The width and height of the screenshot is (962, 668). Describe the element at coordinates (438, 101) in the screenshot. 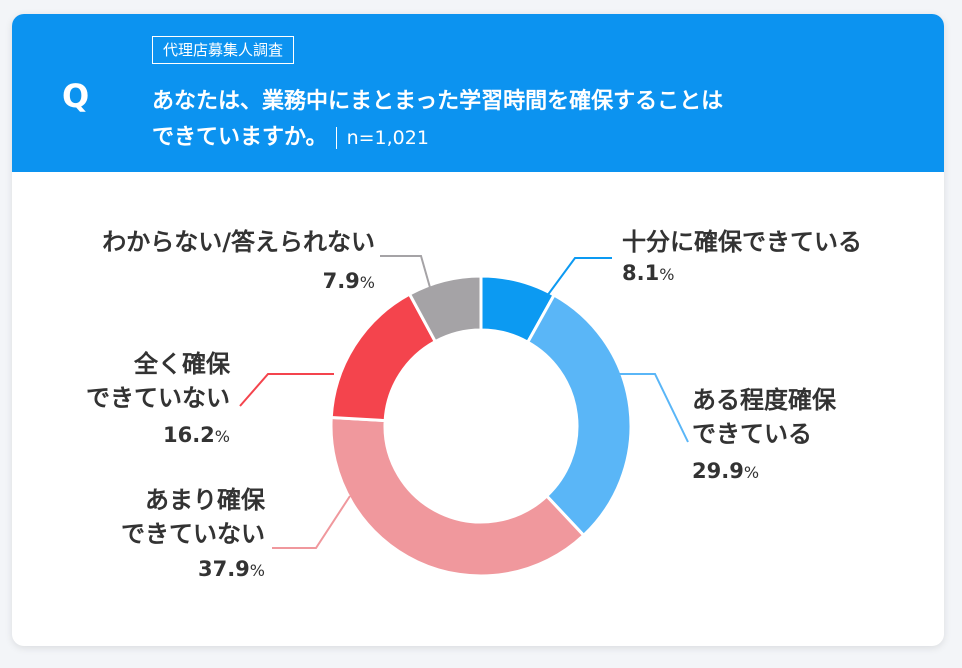

I see `question-line-1: あなたは、業務中にまとまった学習時間を確保することは` at that location.